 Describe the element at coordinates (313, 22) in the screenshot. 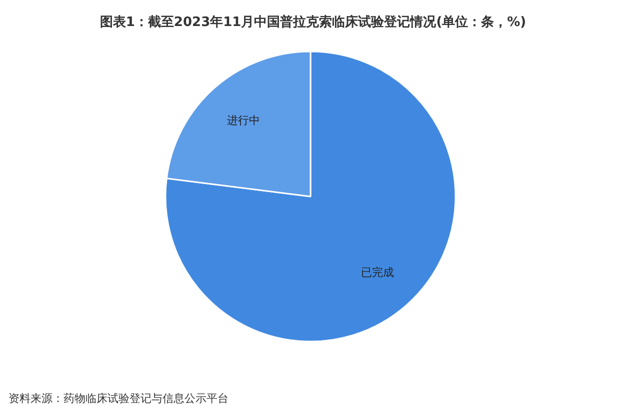

I see `chart-title: 图表1：截至2023年11月中国普拉克索临床试验登记情况(单位：条，%)` at that location.